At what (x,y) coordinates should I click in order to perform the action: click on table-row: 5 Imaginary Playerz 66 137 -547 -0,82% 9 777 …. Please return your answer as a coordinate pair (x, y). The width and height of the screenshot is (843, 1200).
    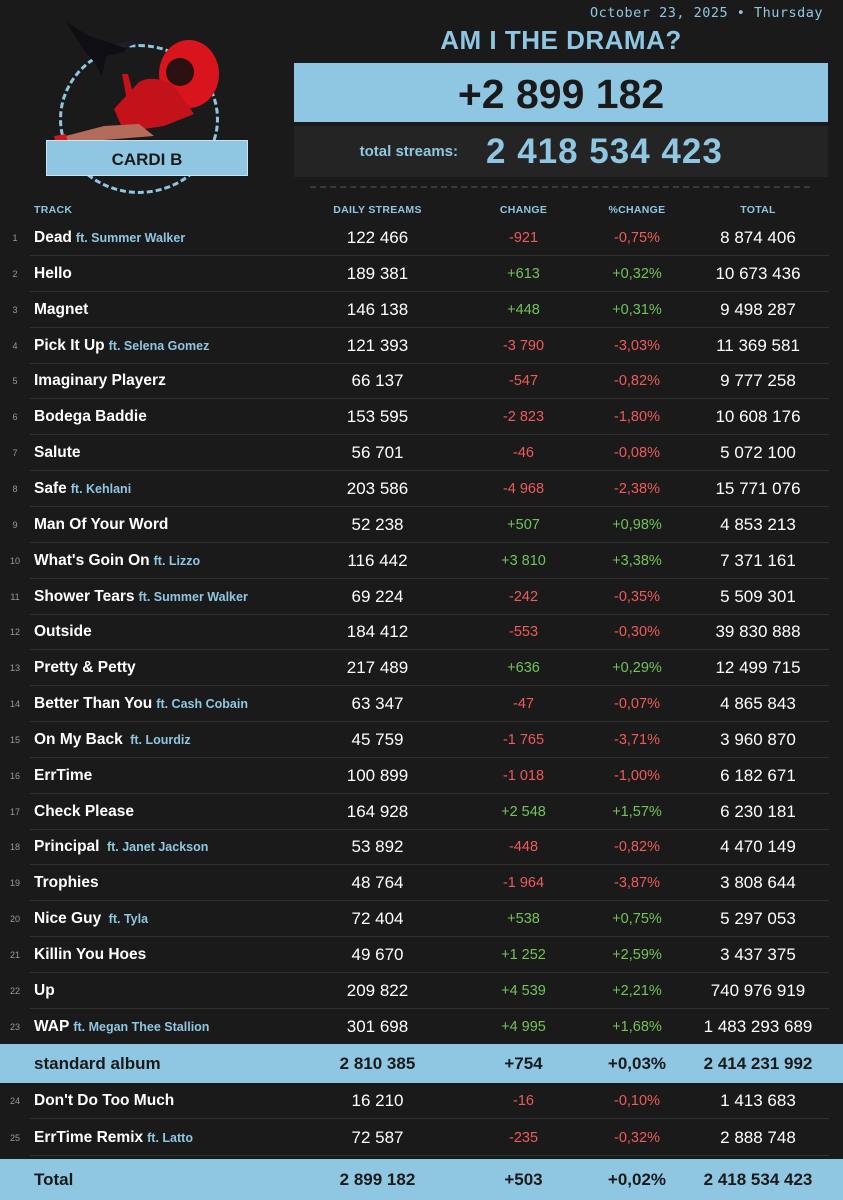
    Looking at the image, I should click on (421, 381).